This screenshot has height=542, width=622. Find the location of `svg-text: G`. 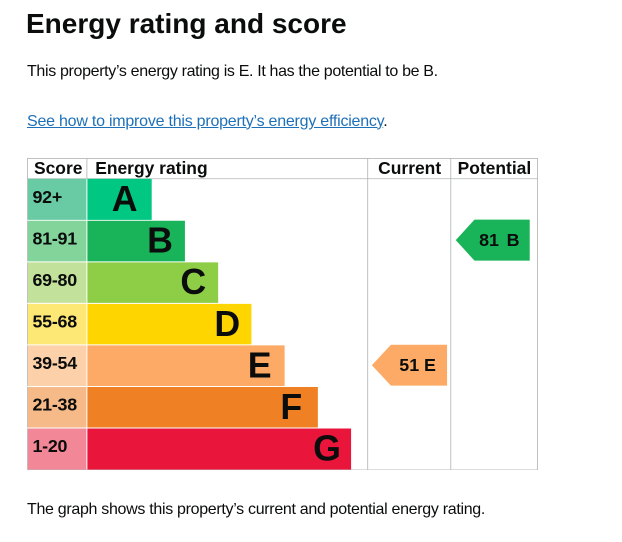

svg-text: G is located at coordinates (327, 448).